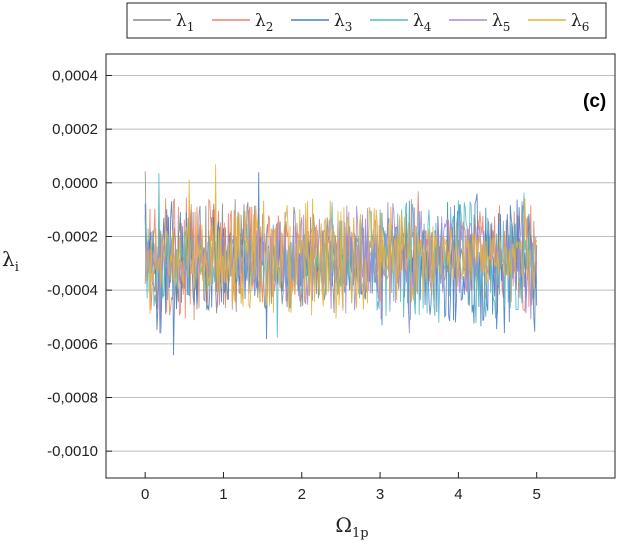  I want to click on x-tick-label: 3, so click(380, 494).